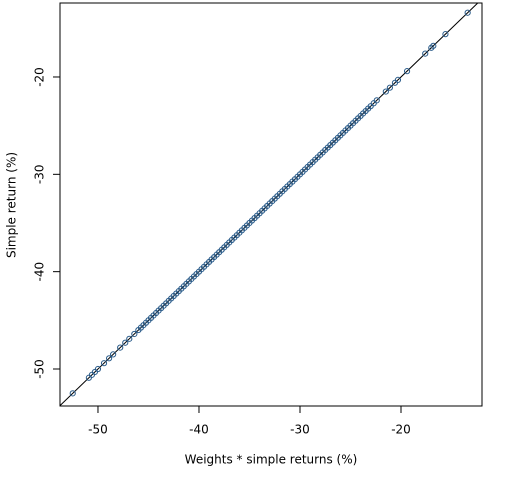  I want to click on x-axis-label: Weights * simple returns (%), so click(271, 460).